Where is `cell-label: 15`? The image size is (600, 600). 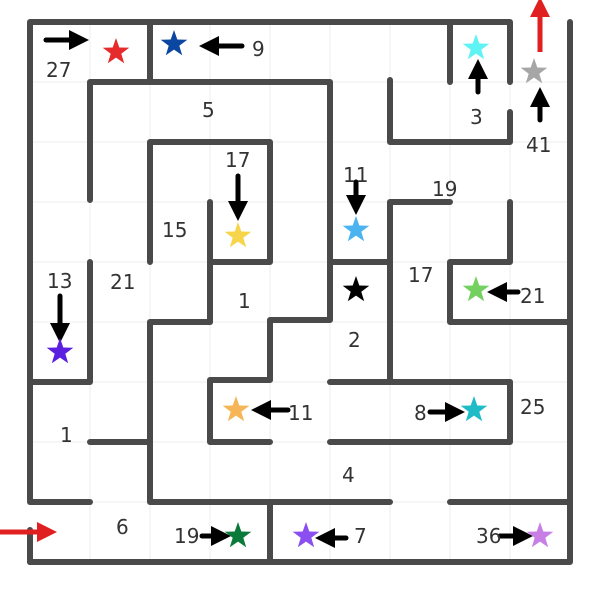
cell-label: 15 is located at coordinates (174, 230).